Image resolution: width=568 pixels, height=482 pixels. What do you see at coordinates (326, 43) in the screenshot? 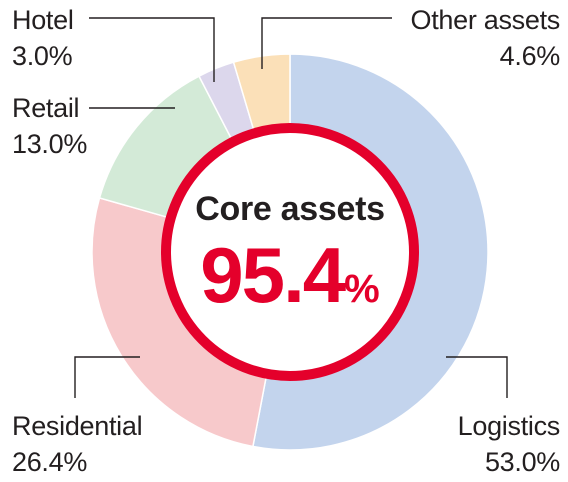
I see `other-assets-leader-line` at bounding box center [326, 43].